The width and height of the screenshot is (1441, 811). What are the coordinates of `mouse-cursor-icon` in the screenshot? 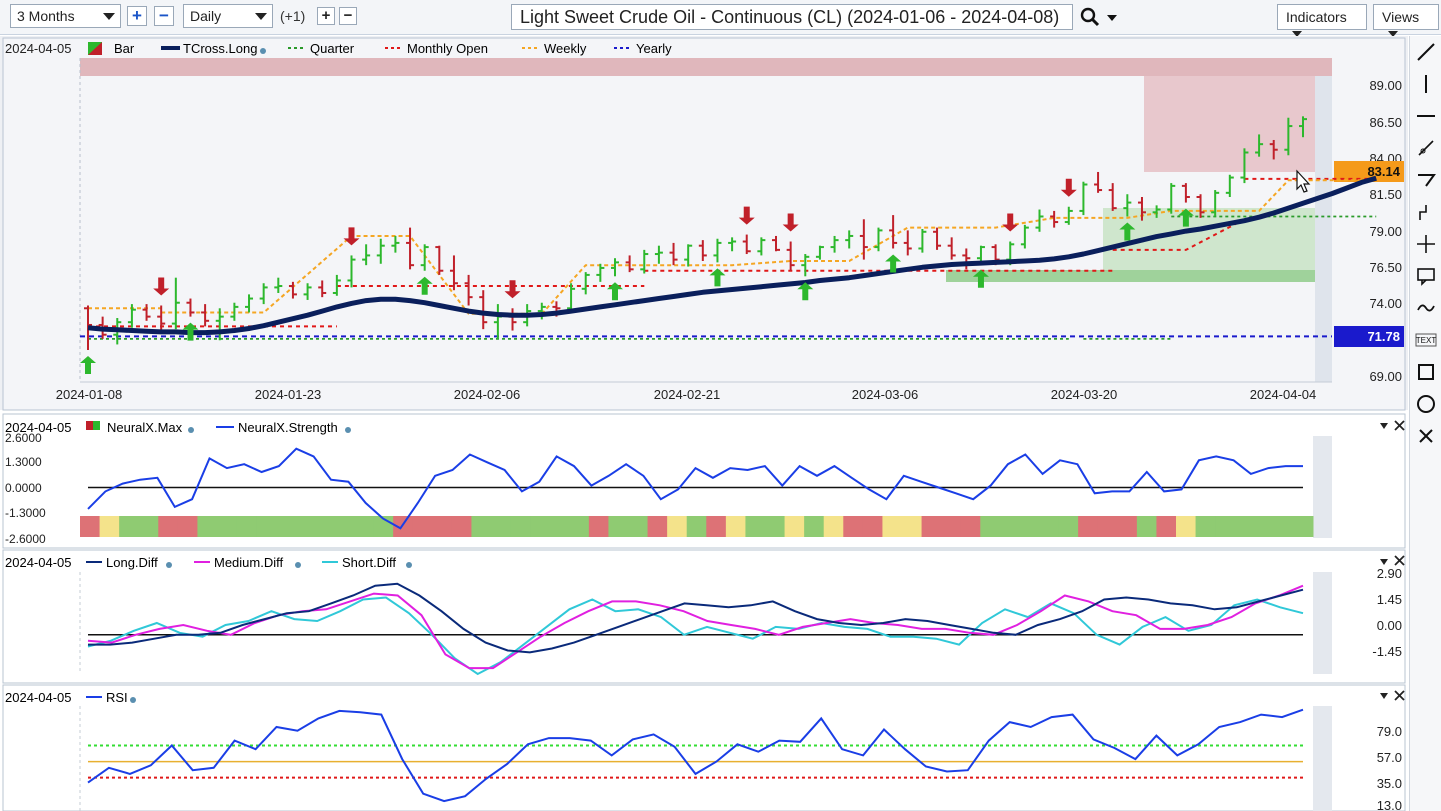 It's located at (1303, 181).